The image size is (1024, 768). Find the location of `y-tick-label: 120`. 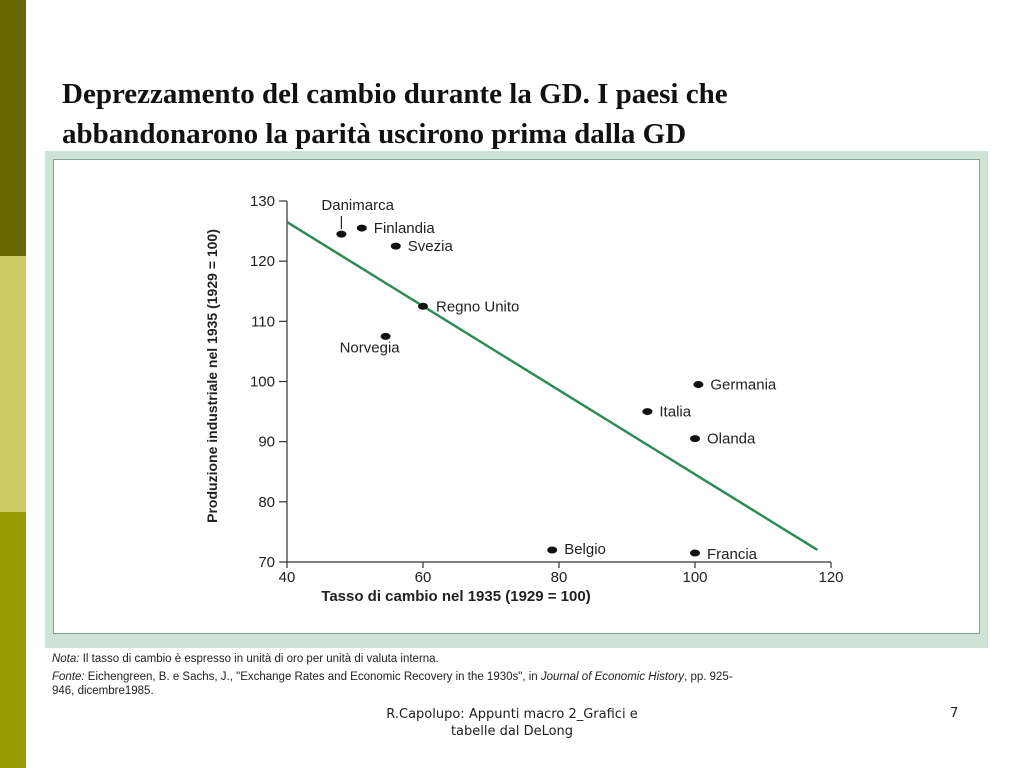

y-tick-label: 120 is located at coordinates (262, 261).